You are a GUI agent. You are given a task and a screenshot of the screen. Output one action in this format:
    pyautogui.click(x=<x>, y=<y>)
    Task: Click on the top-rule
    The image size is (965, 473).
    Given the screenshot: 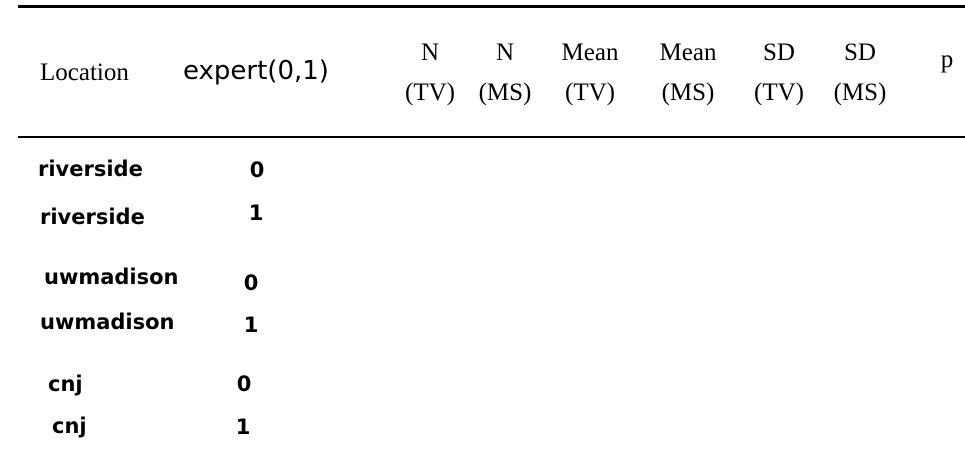 What is the action you would take?
    pyautogui.click(x=491, y=6)
    